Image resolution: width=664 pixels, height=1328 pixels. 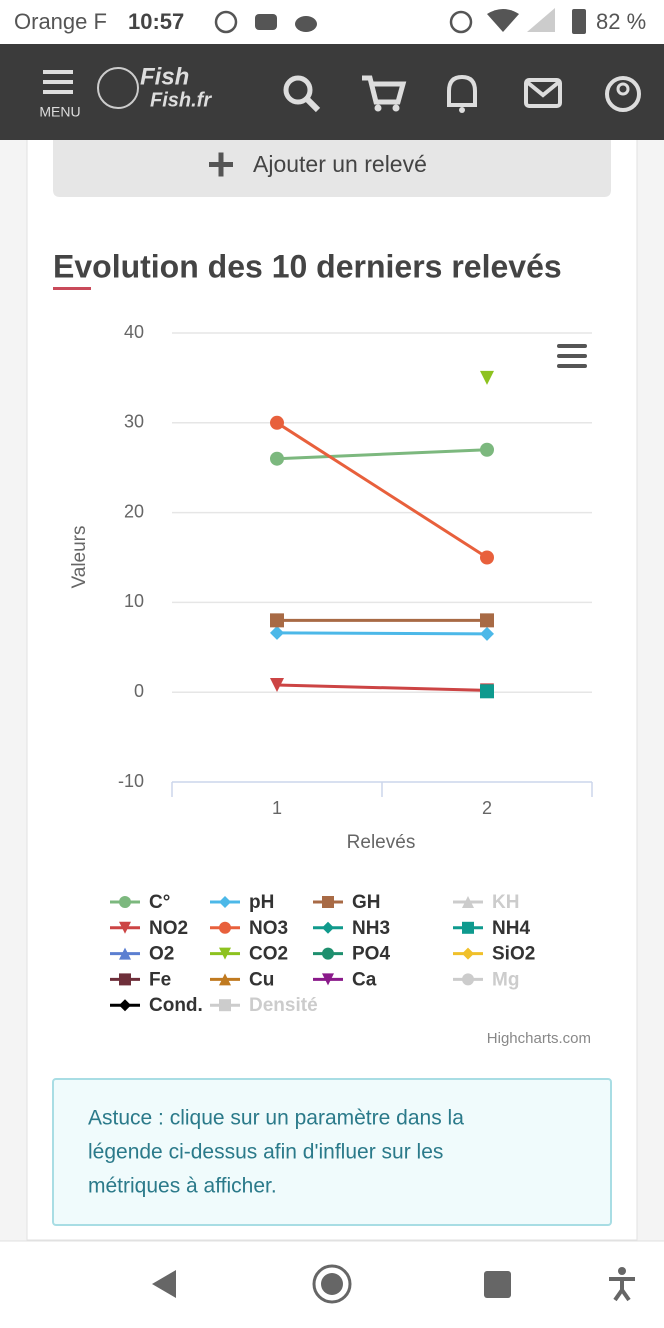 I want to click on logo-text: Fish.fr, so click(x=181, y=100).